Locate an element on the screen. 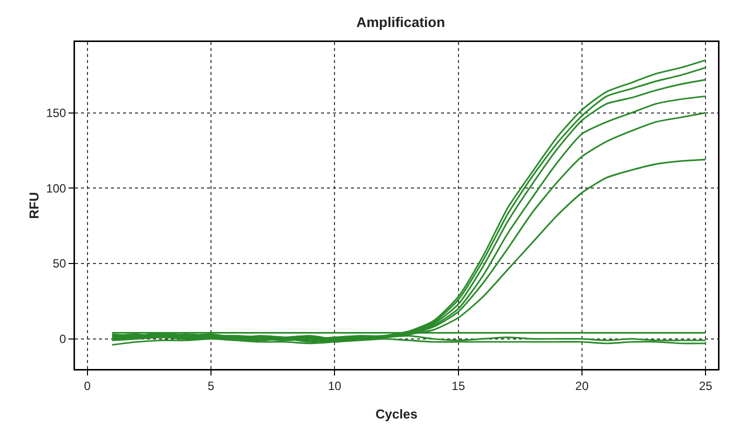  x-tick-label: 5 is located at coordinates (211, 385).